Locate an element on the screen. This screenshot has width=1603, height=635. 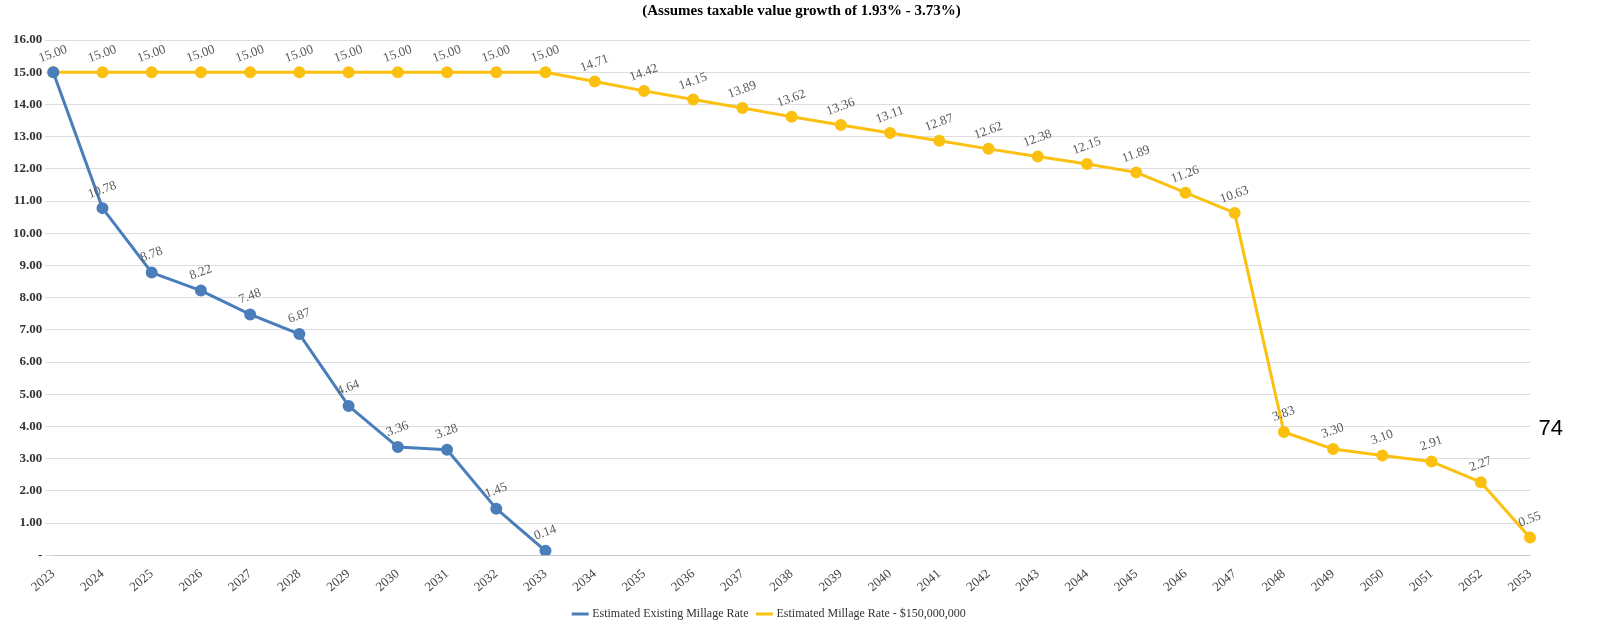
text: 74 is located at coordinates (1550, 428).